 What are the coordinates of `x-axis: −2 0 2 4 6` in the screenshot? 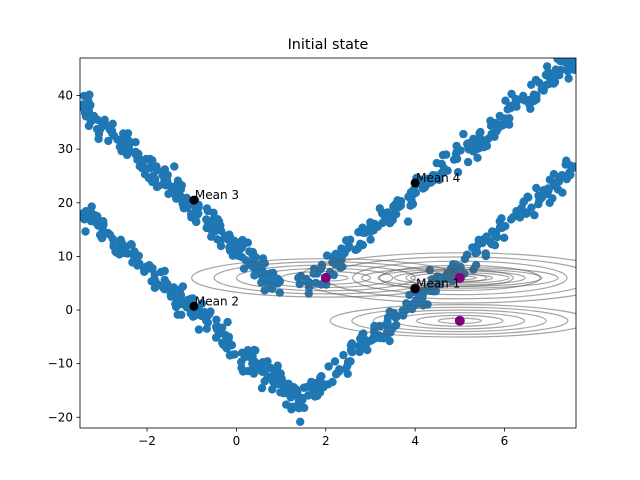 It's located at (323, 438).